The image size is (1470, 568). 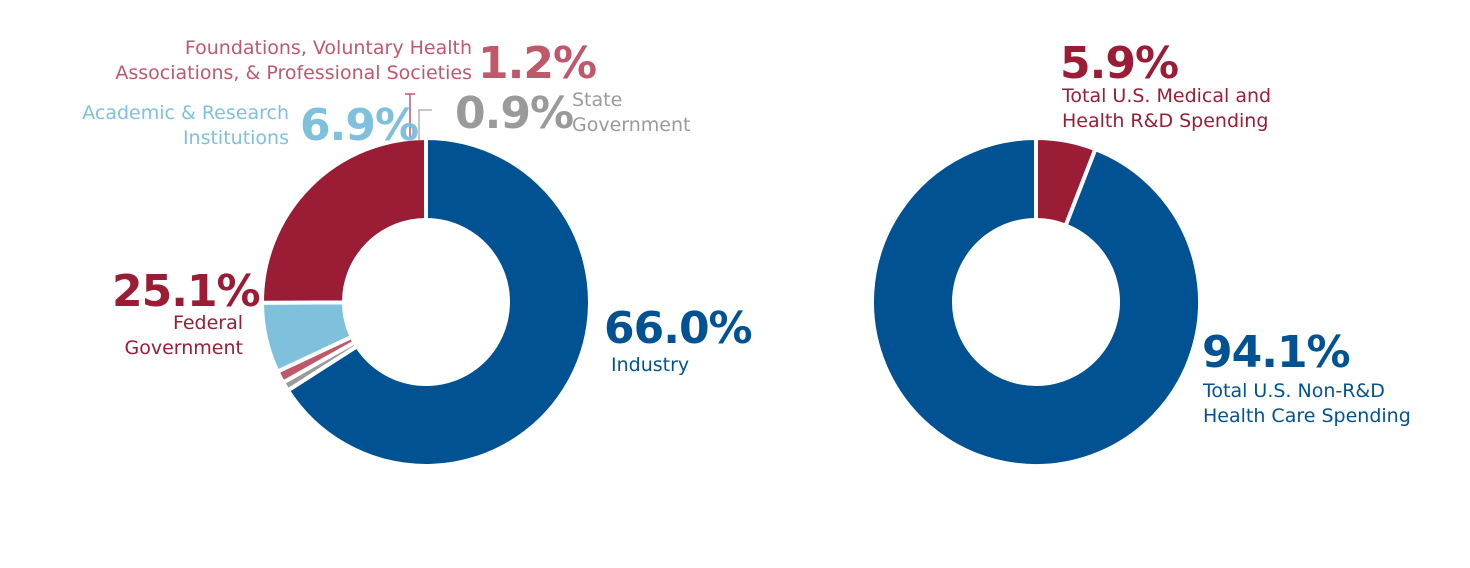 What do you see at coordinates (186, 291) in the screenshot?
I see `label-federal-value: 25.1%` at bounding box center [186, 291].